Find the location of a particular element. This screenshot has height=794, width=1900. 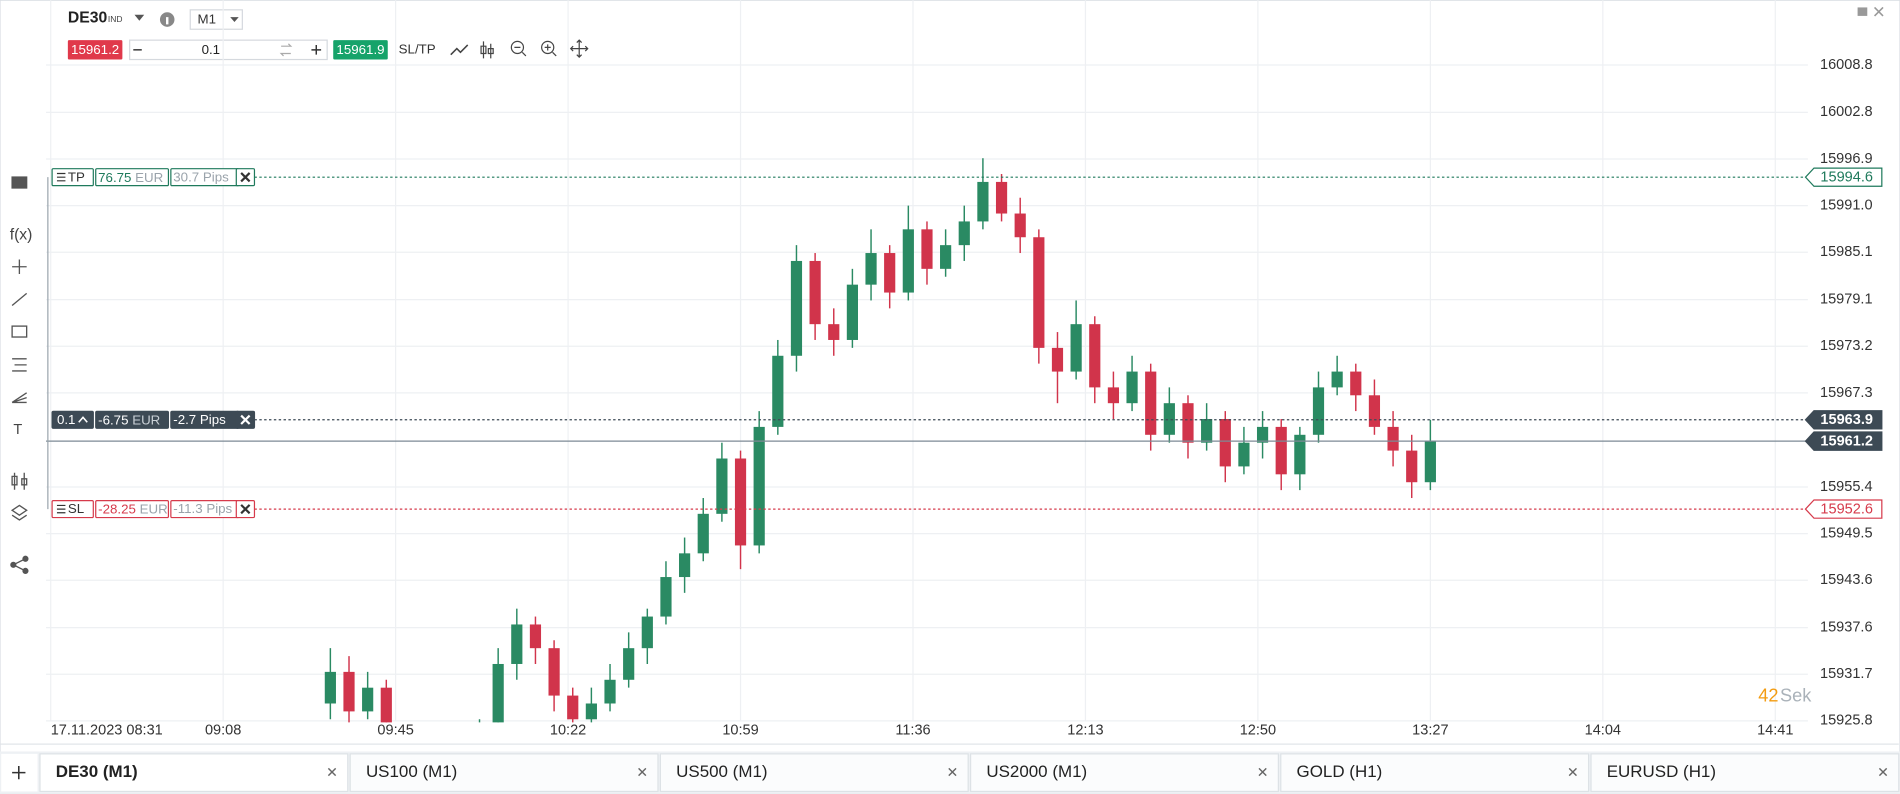

level-profit-value: 76.75 is located at coordinates (114, 176).